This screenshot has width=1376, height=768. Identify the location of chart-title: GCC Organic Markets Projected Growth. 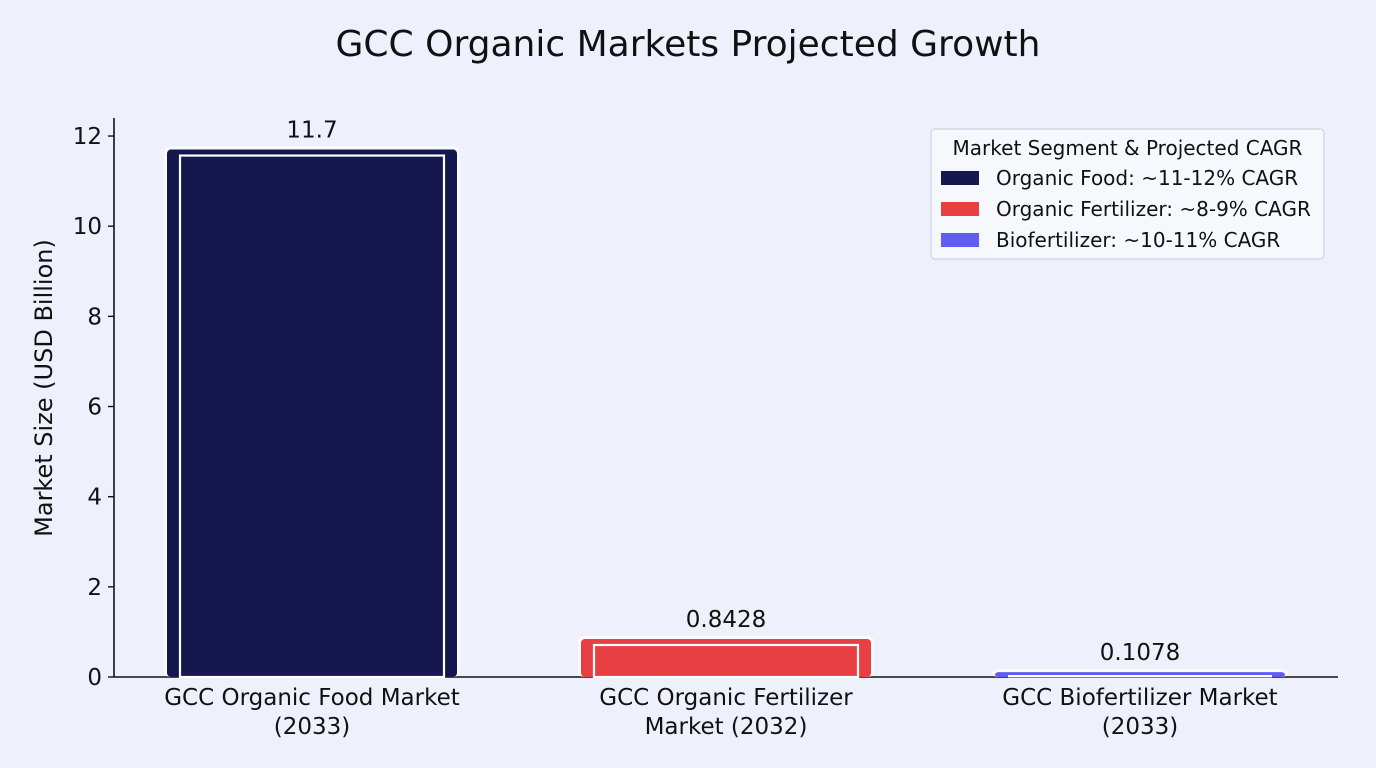
(688, 44).